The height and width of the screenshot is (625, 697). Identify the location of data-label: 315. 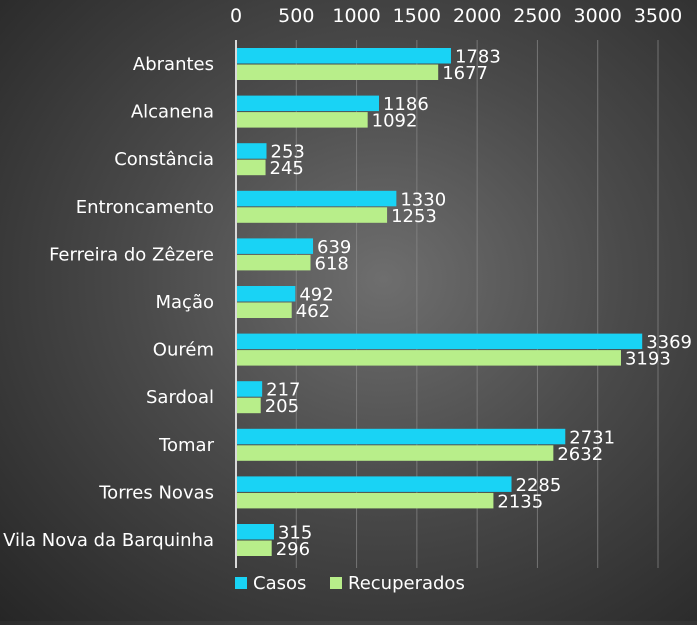
(295, 533).